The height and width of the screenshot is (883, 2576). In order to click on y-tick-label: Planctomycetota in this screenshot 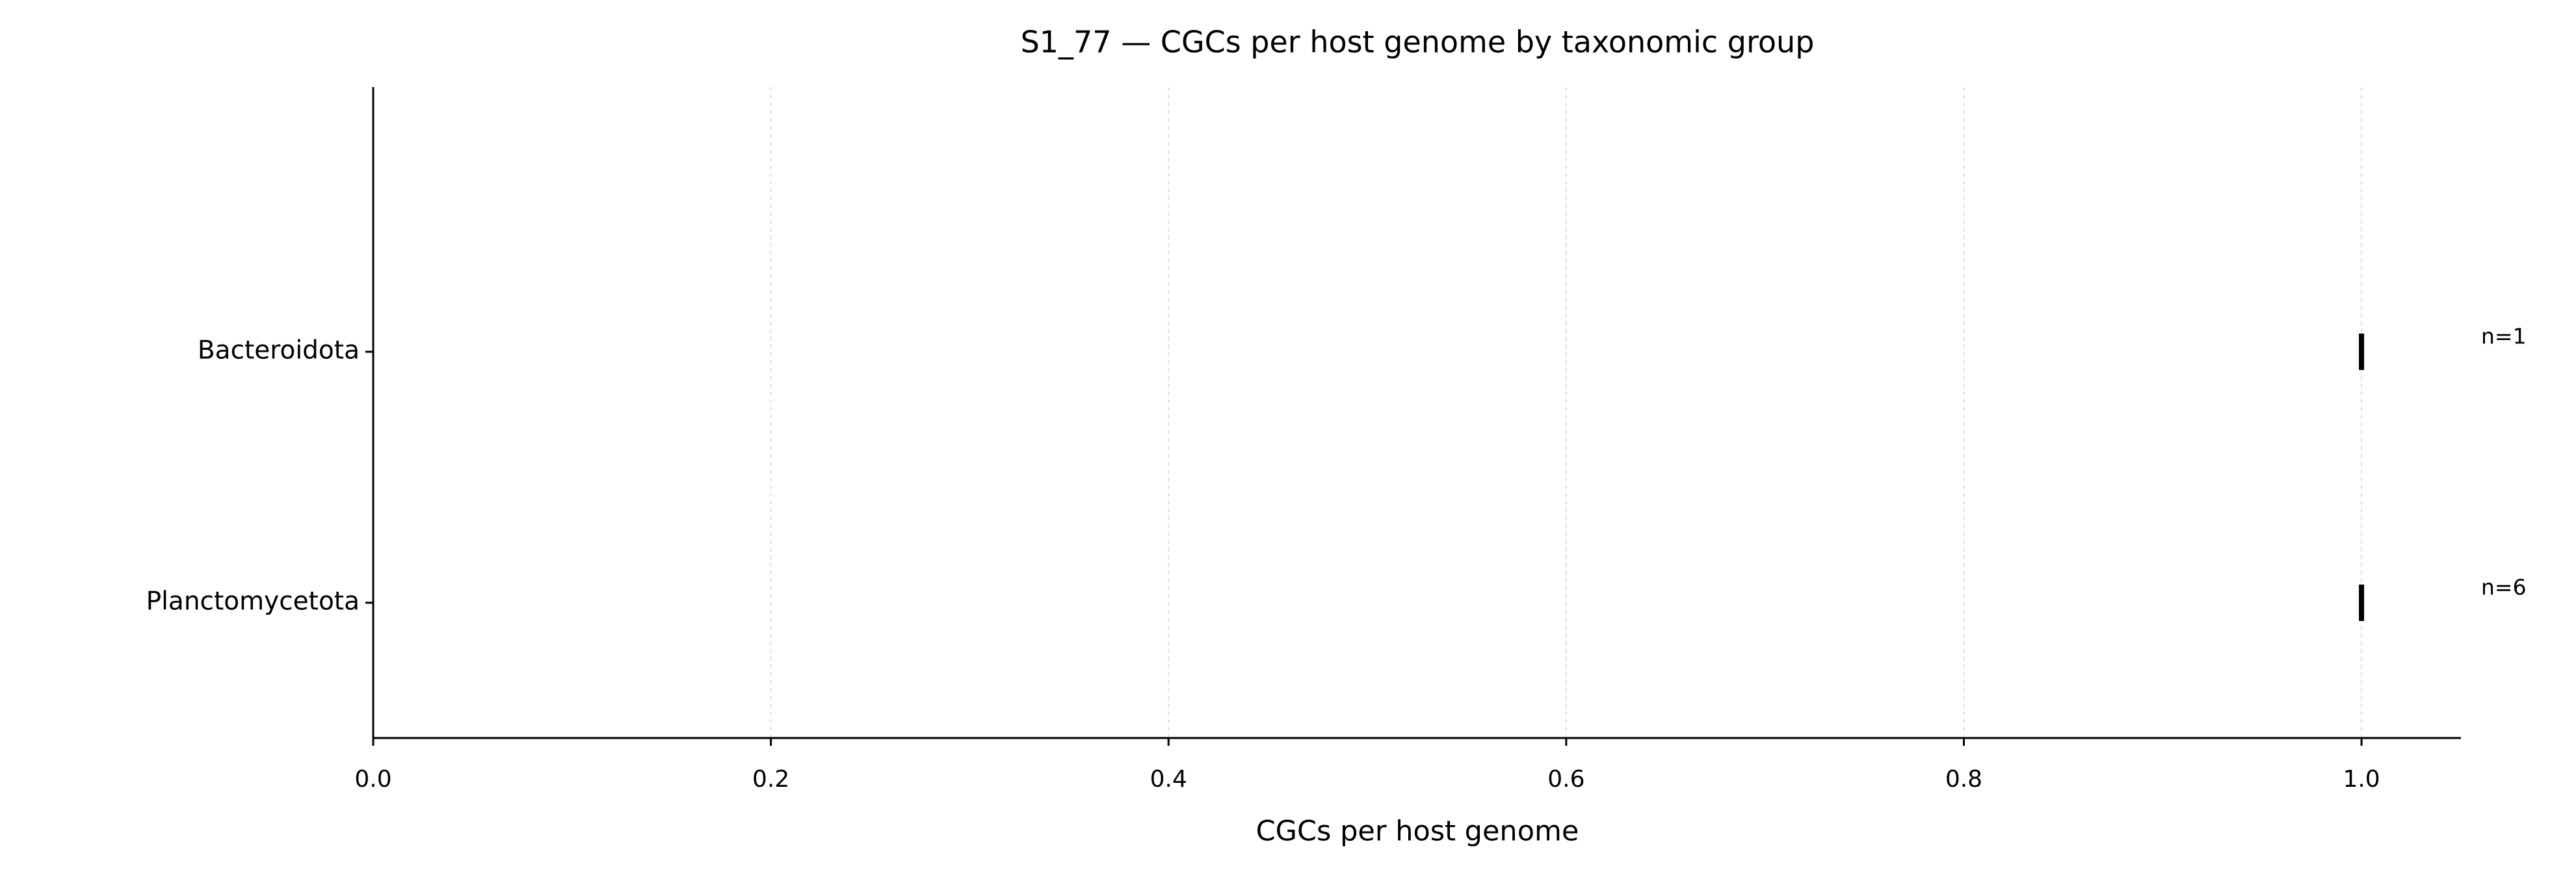, I will do `click(253, 601)`.